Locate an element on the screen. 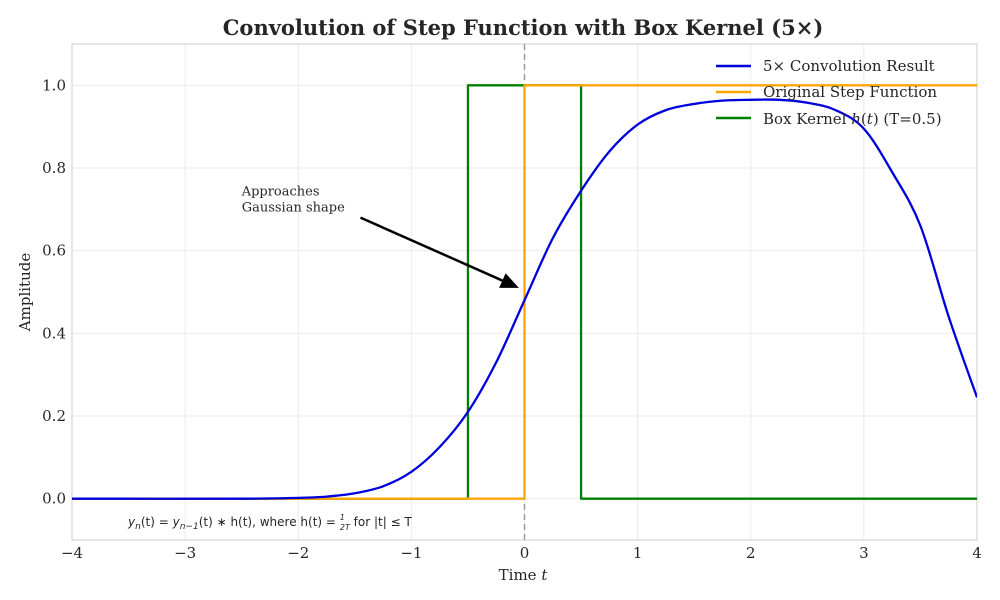 This screenshot has width=1000, height=600. x-tick-label: 4 is located at coordinates (977, 553).